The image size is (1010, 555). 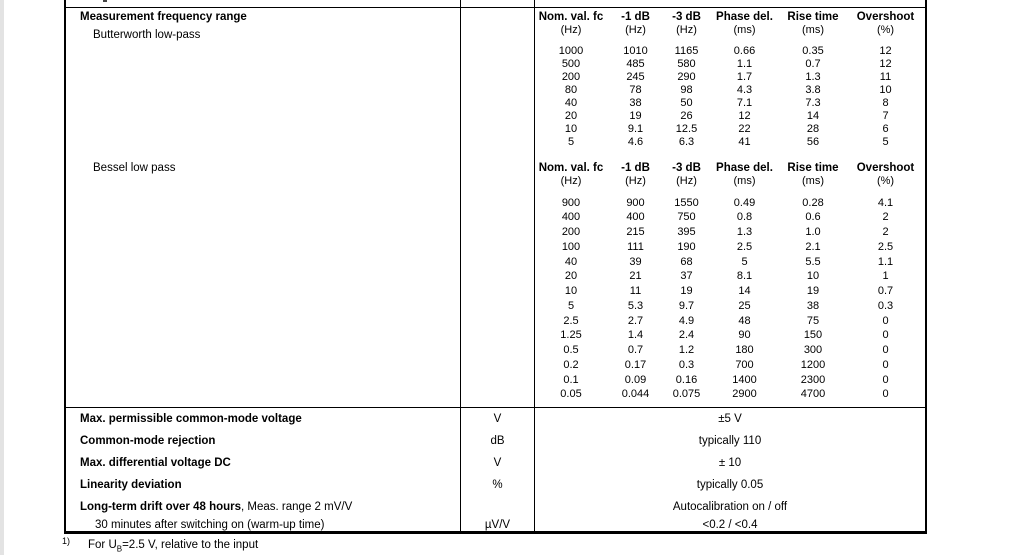 What do you see at coordinates (191, 419) in the screenshot?
I see `spec-label-text: Max. permissible common-mode voltage` at bounding box center [191, 419].